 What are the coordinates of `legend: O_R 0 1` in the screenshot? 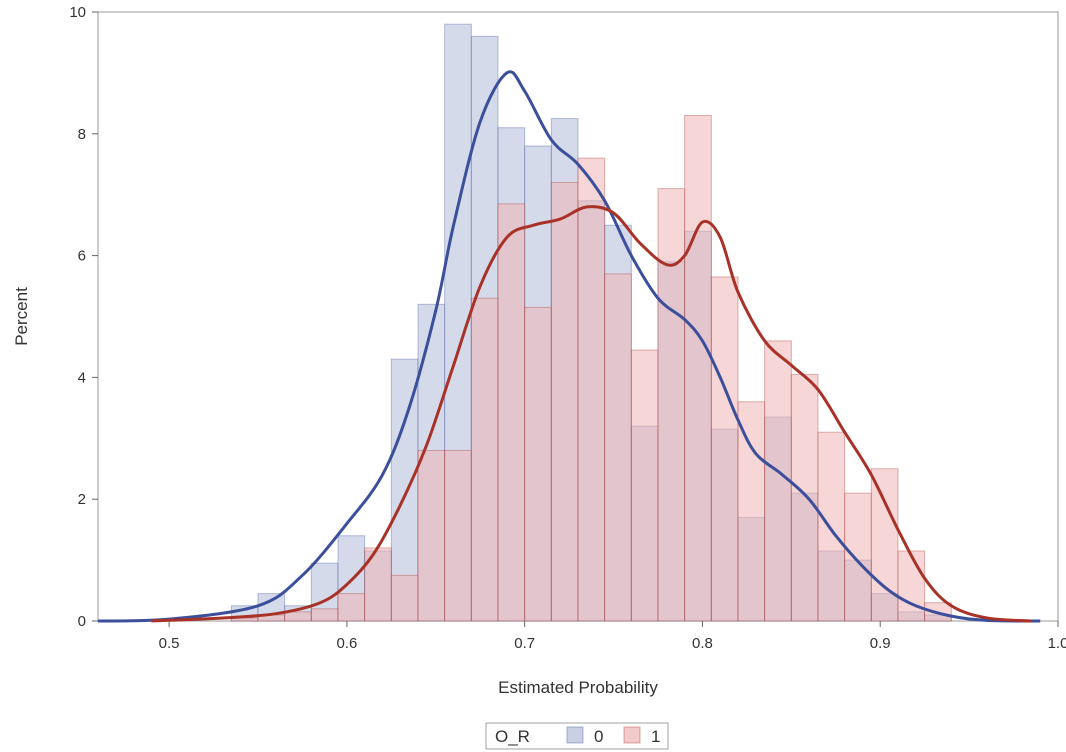 It's located at (577, 736).